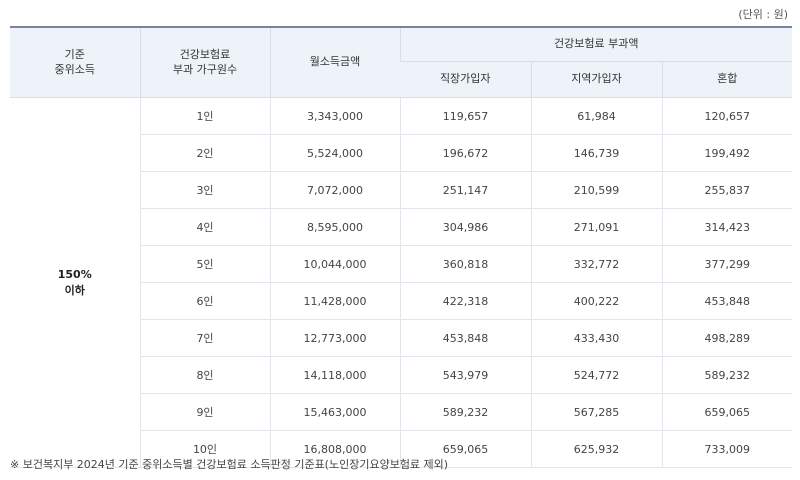 Image resolution: width=800 pixels, height=480 pixels. What do you see at coordinates (334, 375) in the screenshot?
I see `cell-monthly: 14,118,000` at bounding box center [334, 375].